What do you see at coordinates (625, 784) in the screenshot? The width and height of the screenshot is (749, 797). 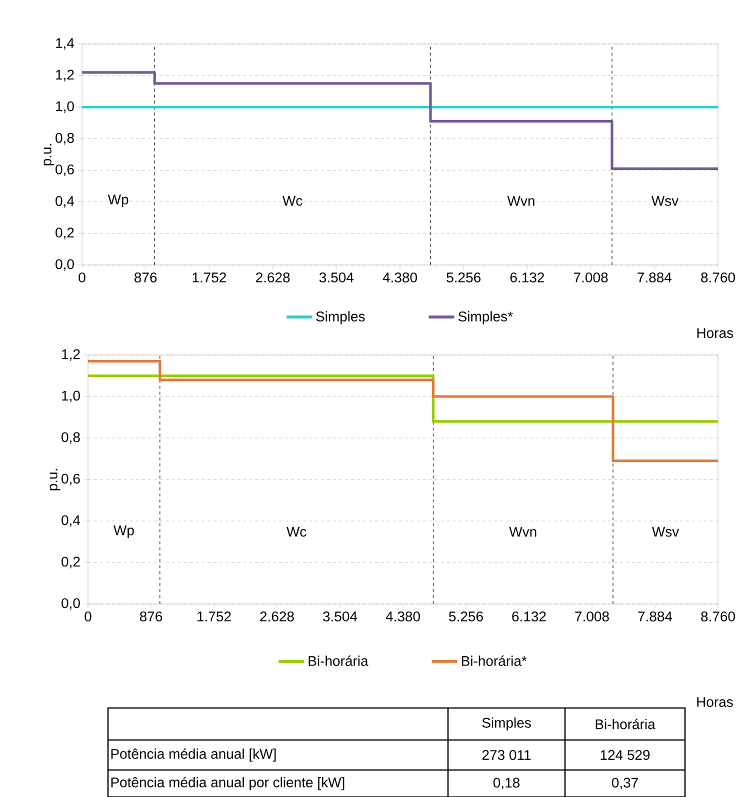 I see `text: 0,37` at bounding box center [625, 784].